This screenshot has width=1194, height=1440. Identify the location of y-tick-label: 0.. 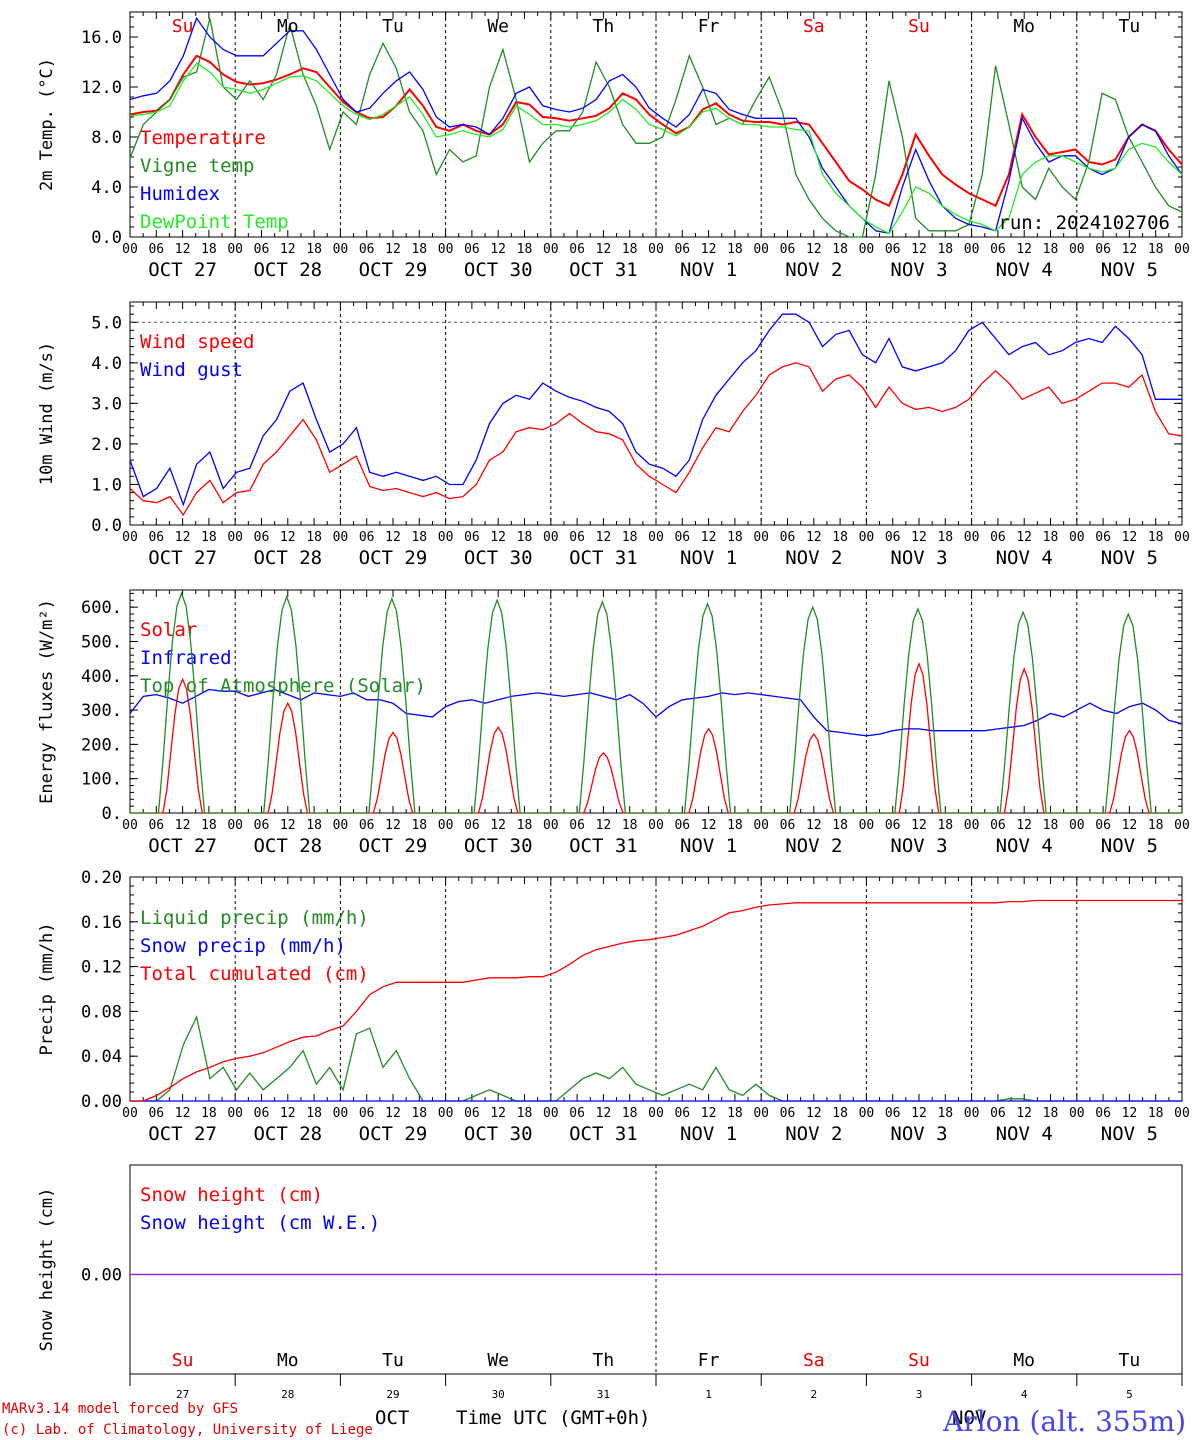
(112, 814).